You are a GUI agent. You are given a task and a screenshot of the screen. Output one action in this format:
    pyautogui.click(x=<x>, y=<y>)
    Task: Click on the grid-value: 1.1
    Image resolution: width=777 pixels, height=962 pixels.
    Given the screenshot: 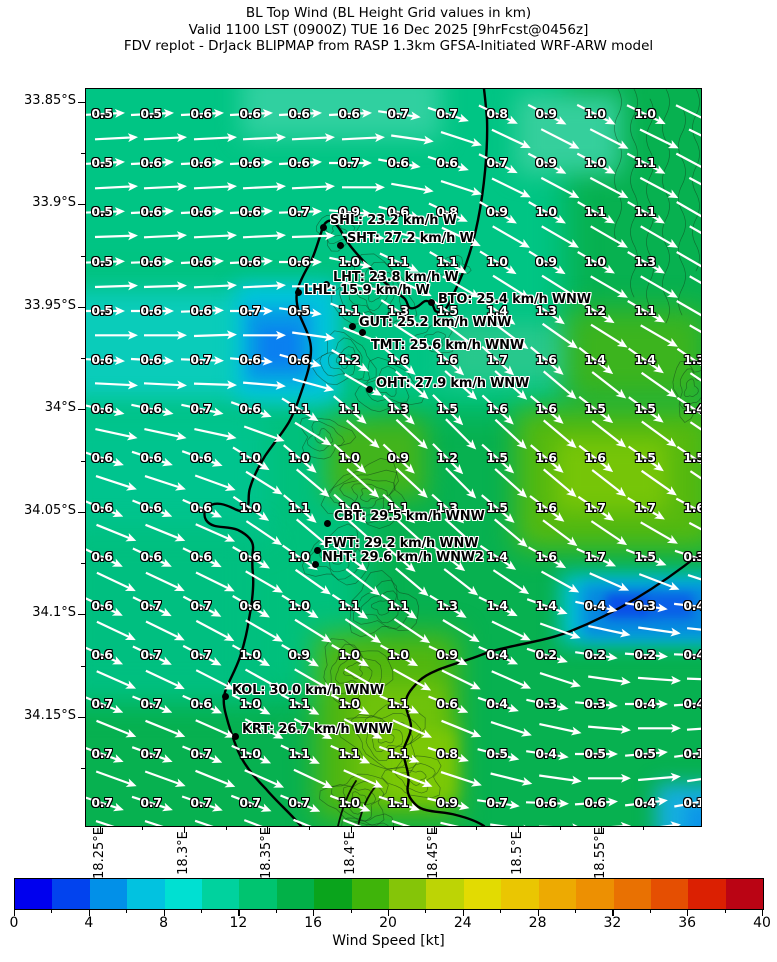 What is the action you would take?
    pyautogui.click(x=398, y=507)
    